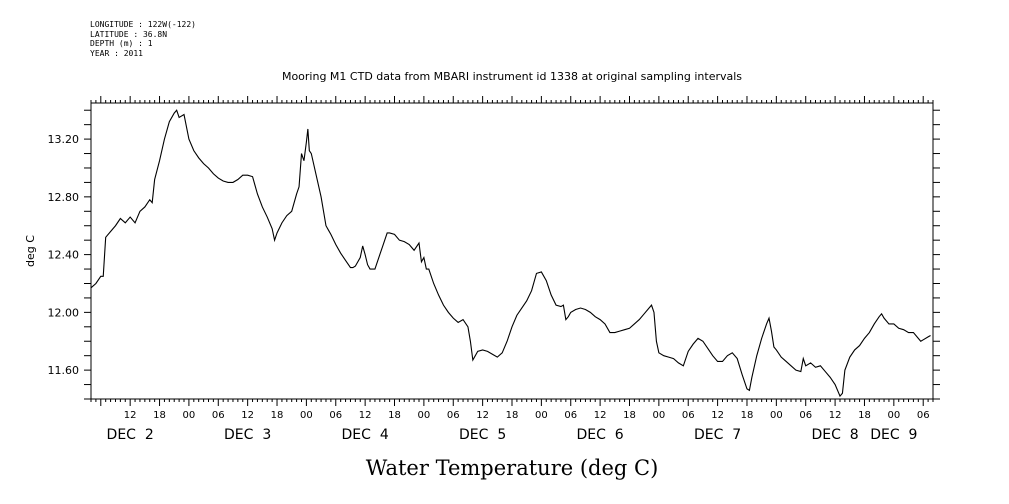 This screenshot has height=504, width=1009. What do you see at coordinates (129, 34) in the screenshot?
I see `latitude-text: LATITUDE : 36.8N` at bounding box center [129, 34].